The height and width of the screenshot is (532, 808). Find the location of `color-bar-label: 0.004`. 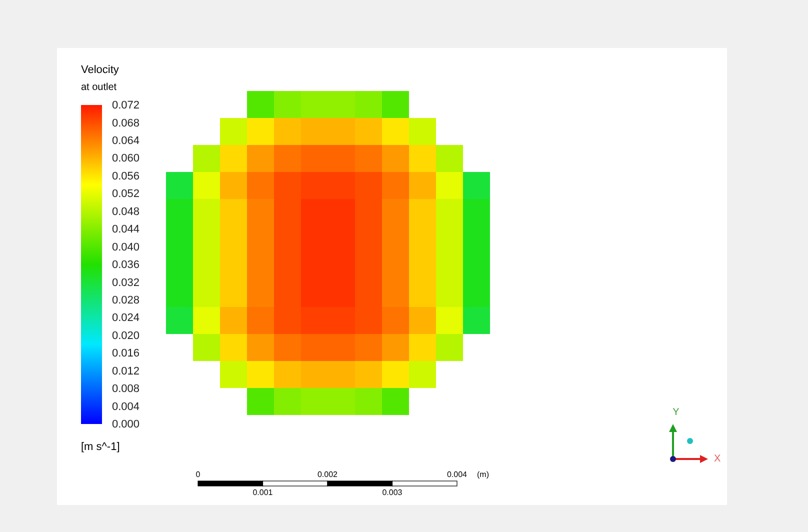

color-bar-label: 0.004 is located at coordinates (126, 406).